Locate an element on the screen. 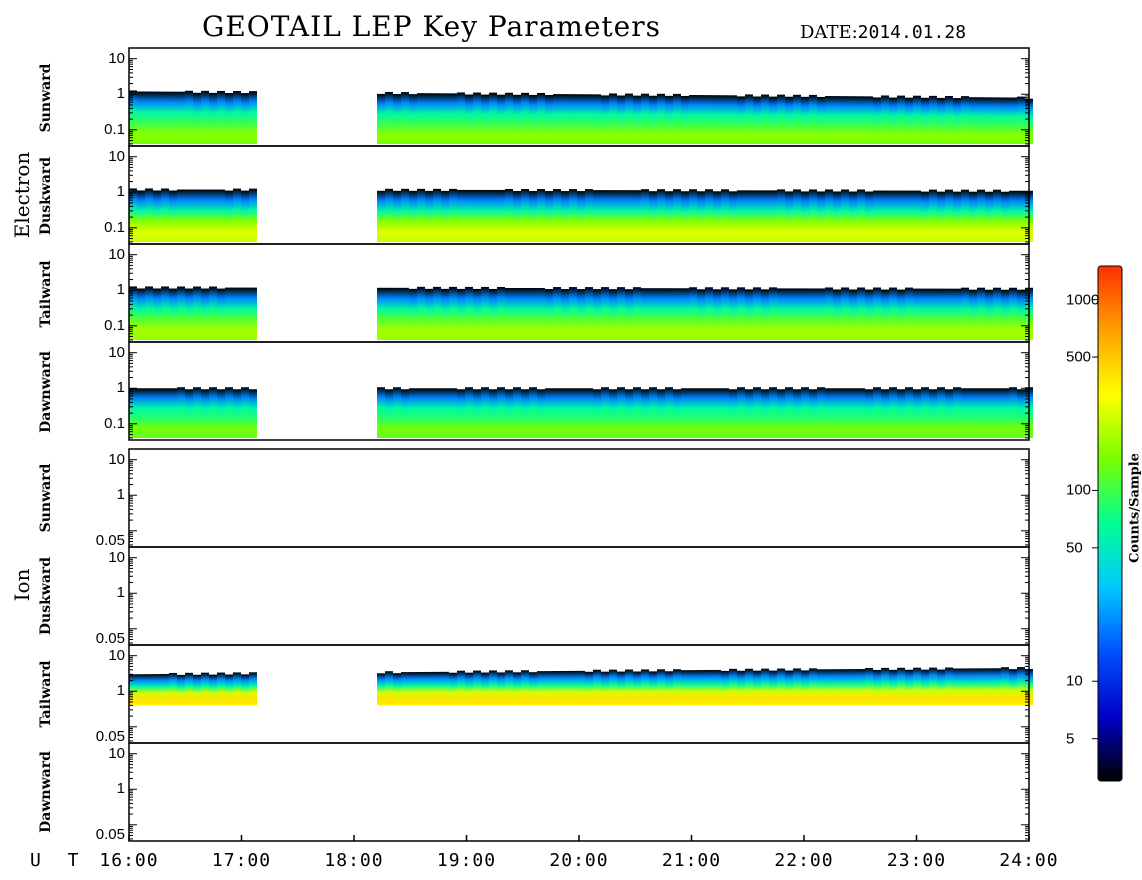 The width and height of the screenshot is (1142, 880). panel-label-ion-dawnward: Dawnward is located at coordinates (46, 792).